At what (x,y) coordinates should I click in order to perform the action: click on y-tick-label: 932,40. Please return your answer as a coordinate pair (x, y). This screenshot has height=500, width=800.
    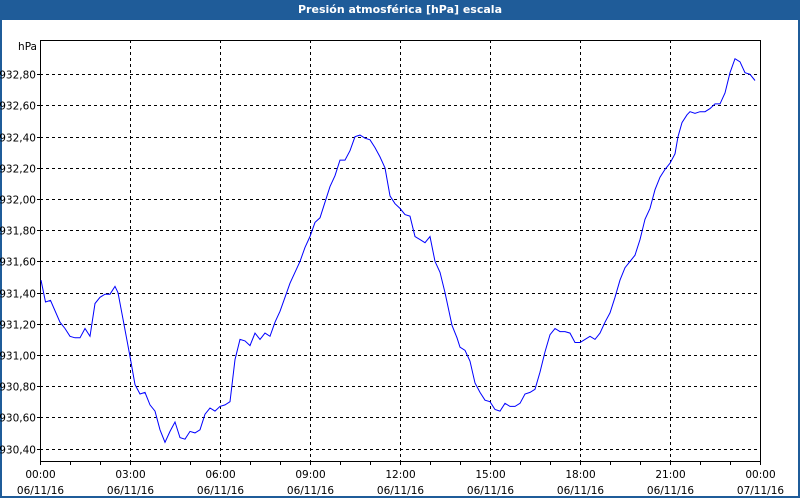
    Looking at the image, I should click on (18, 139).